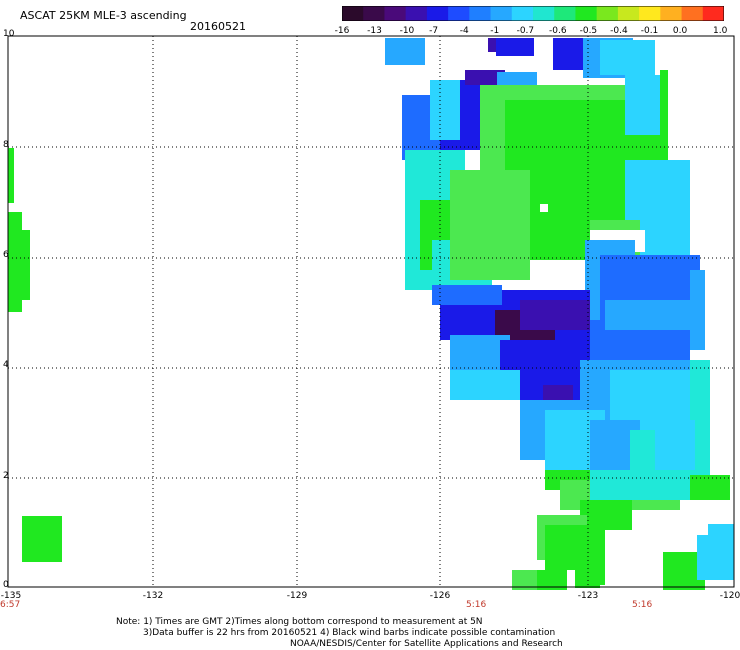 Image resolution: width=740 pixels, height=650 pixels. I want to click on y-tick-0: 0, so click(6, 585).